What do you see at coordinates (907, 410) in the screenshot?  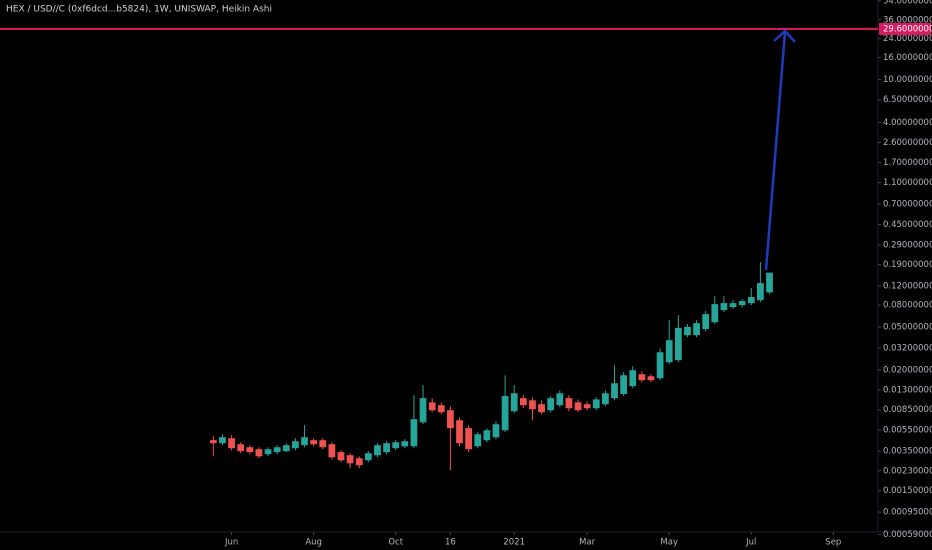 I see `y-tick-label: 0.00850000` at bounding box center [907, 410].